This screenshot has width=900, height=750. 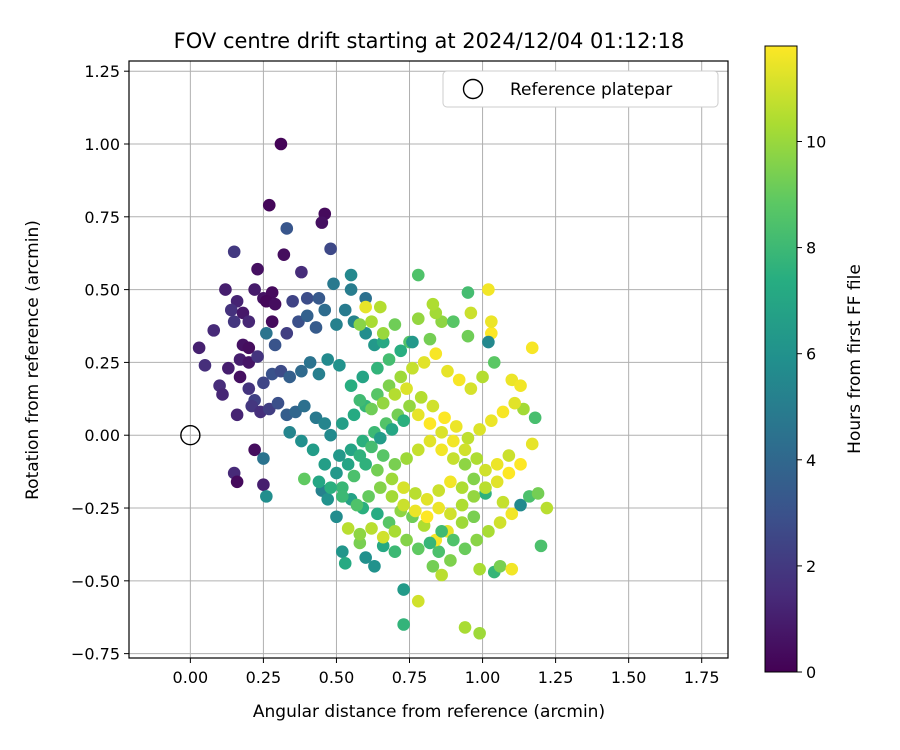 I want to click on y-axis-label: Rotation from reference (arcmin), so click(x=33, y=360).